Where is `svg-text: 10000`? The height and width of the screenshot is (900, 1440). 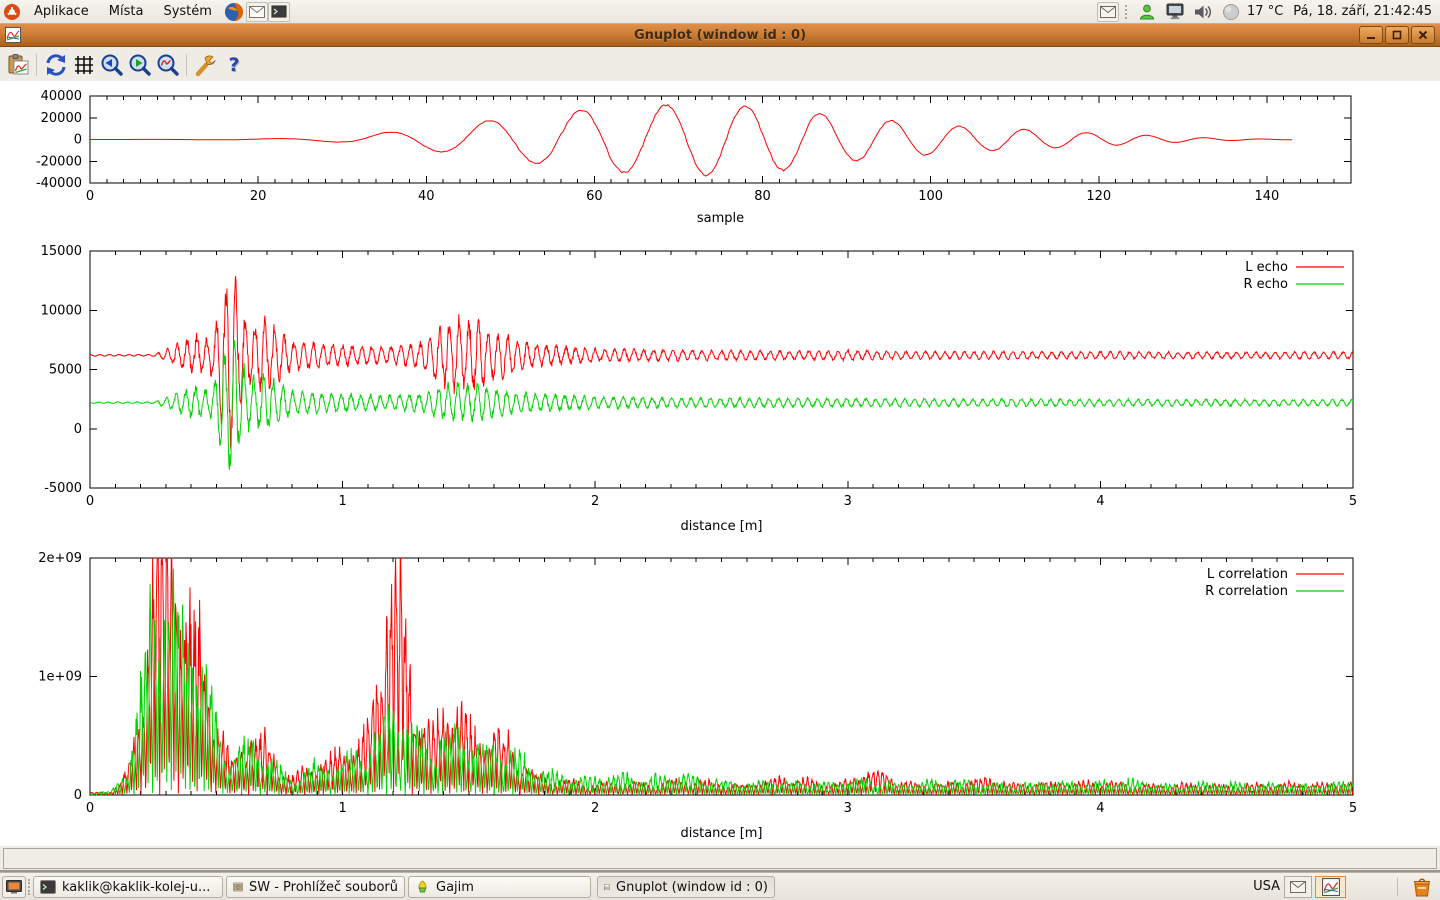
svg-text: 10000 is located at coordinates (61, 310).